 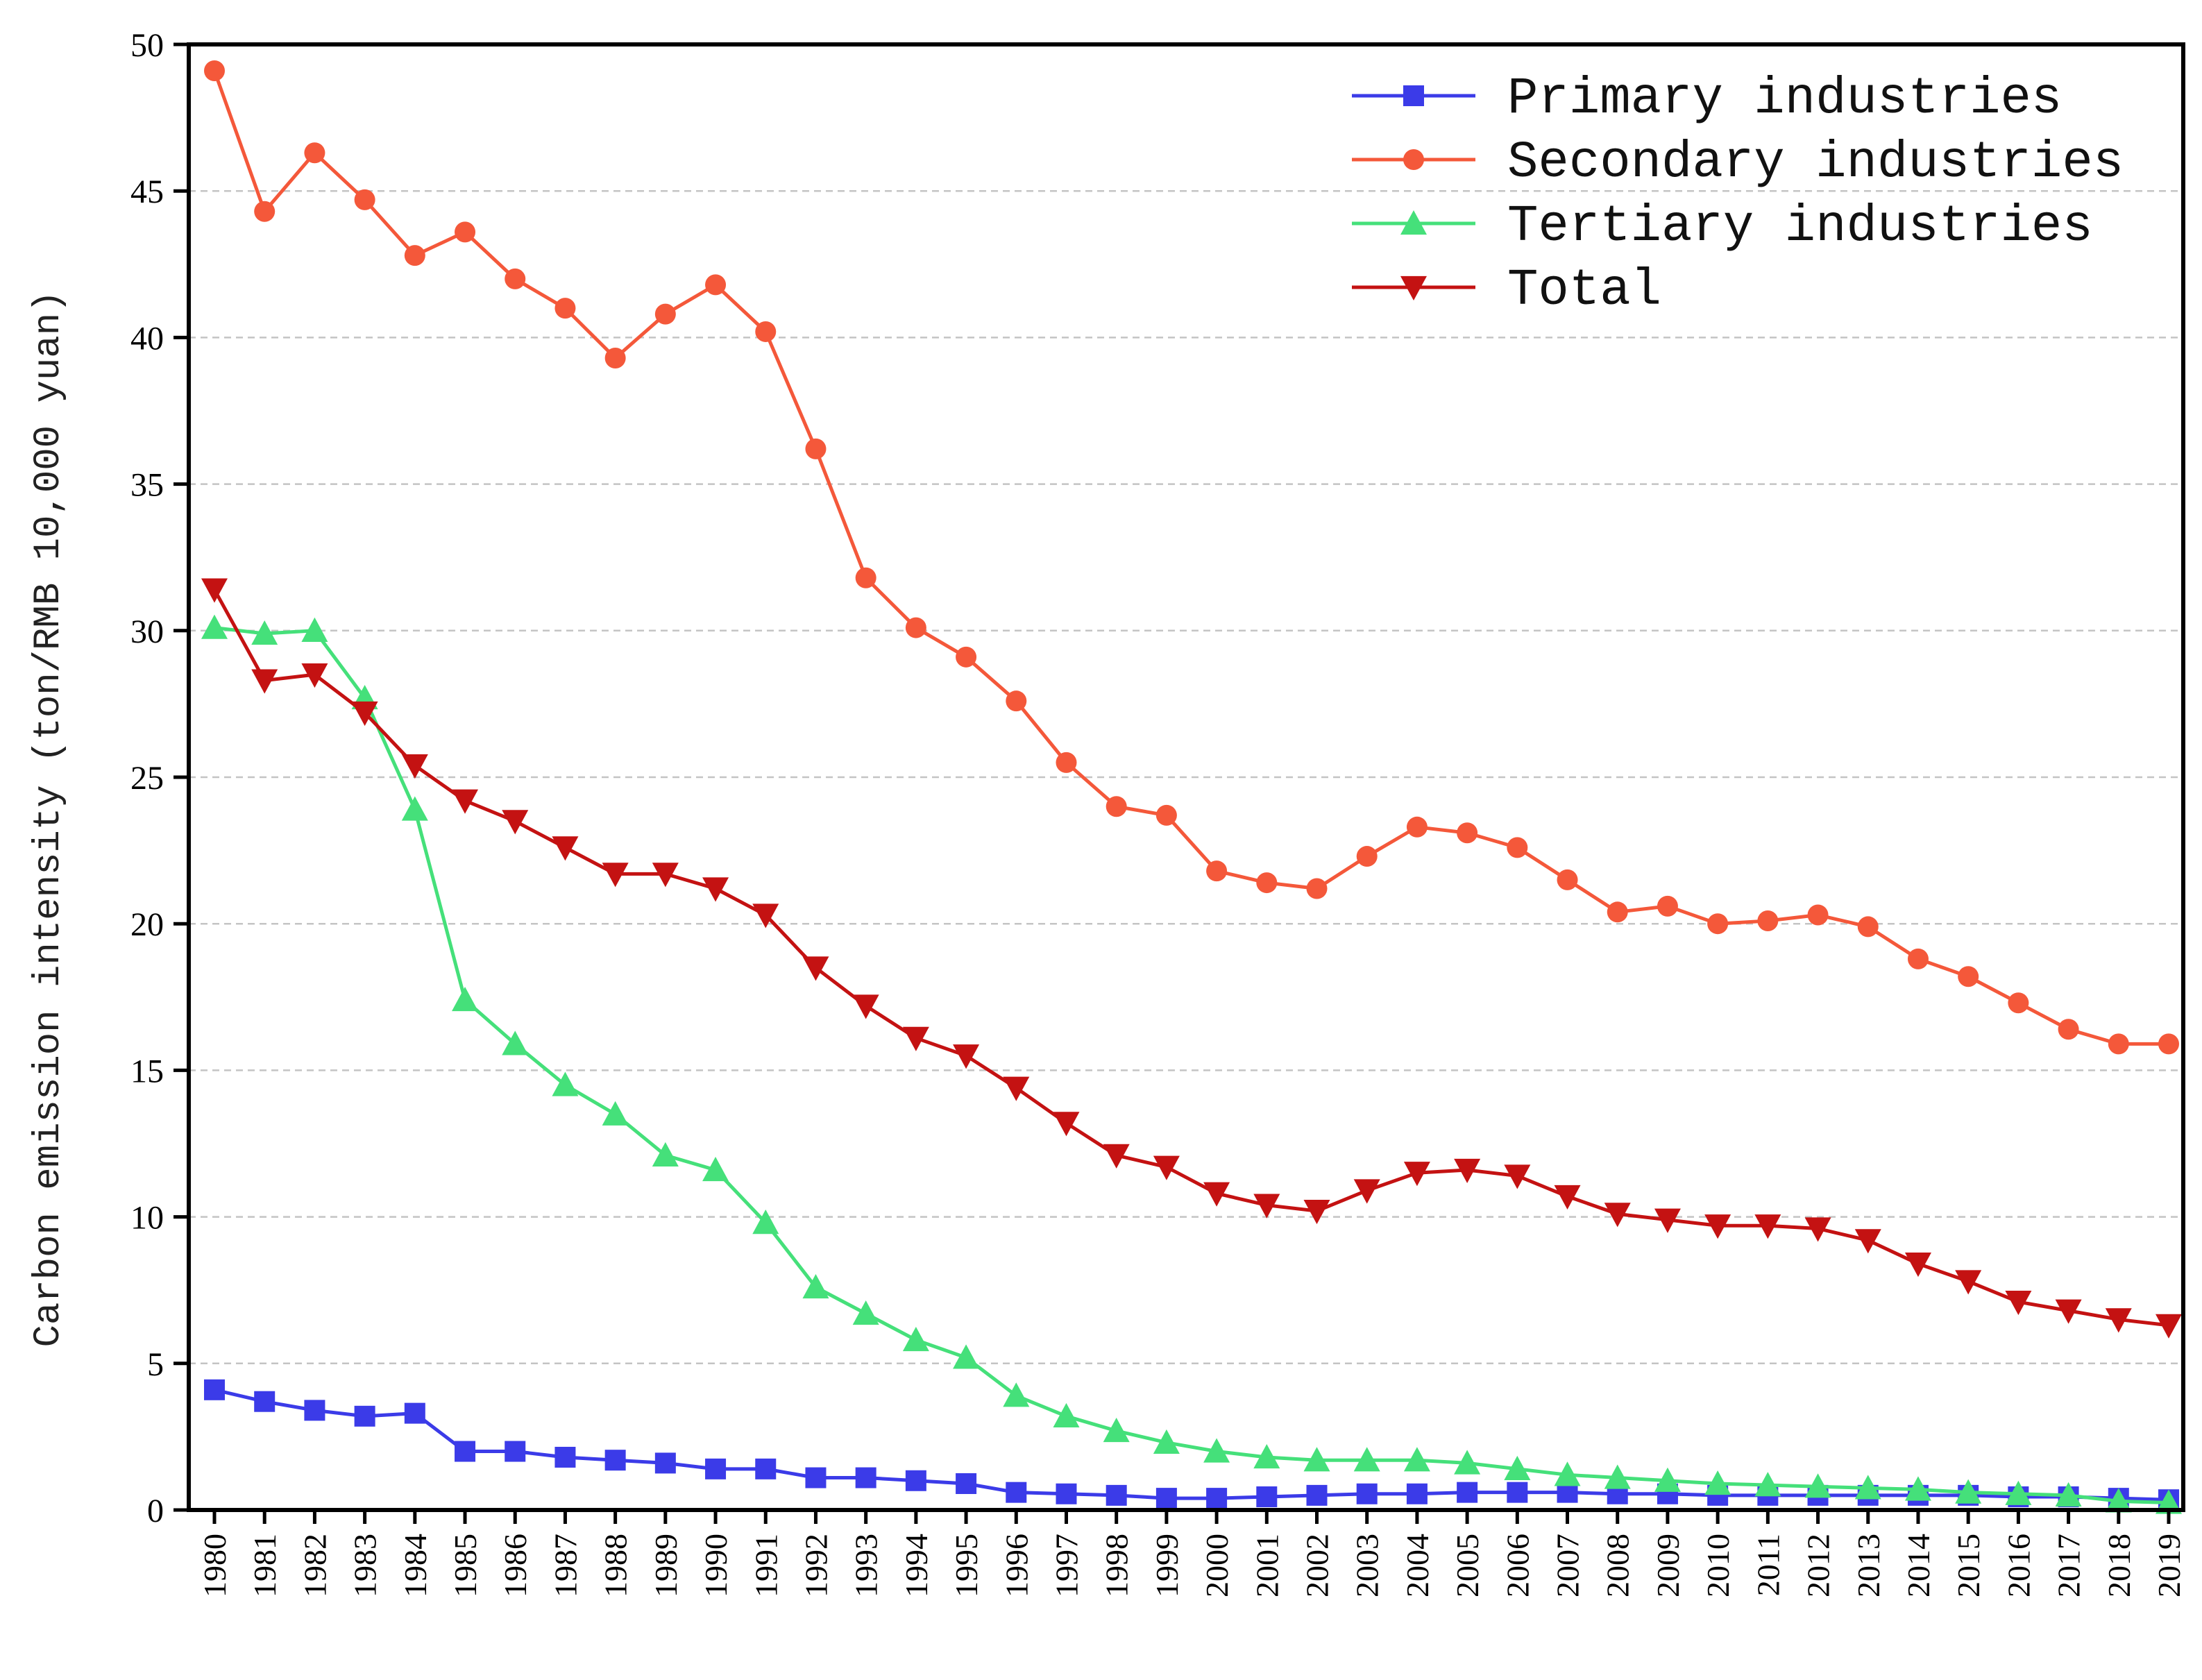 I want to click on point-tertiary-industries-2003, so click(x=1366, y=1459).